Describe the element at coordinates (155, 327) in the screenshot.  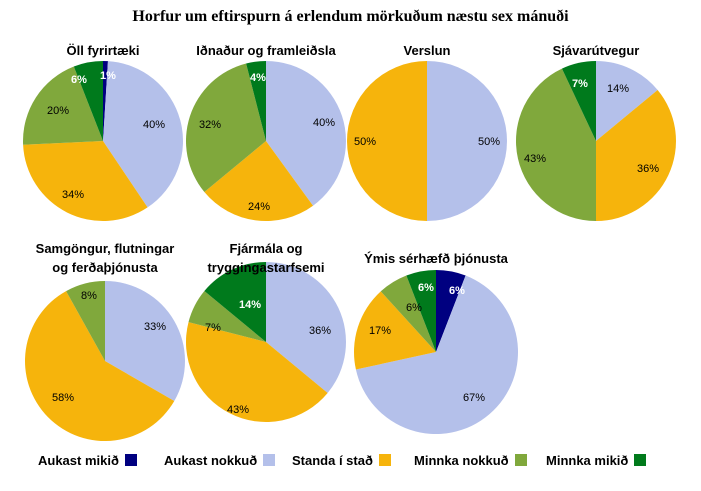
I see `pie-data-label: 33%` at that location.